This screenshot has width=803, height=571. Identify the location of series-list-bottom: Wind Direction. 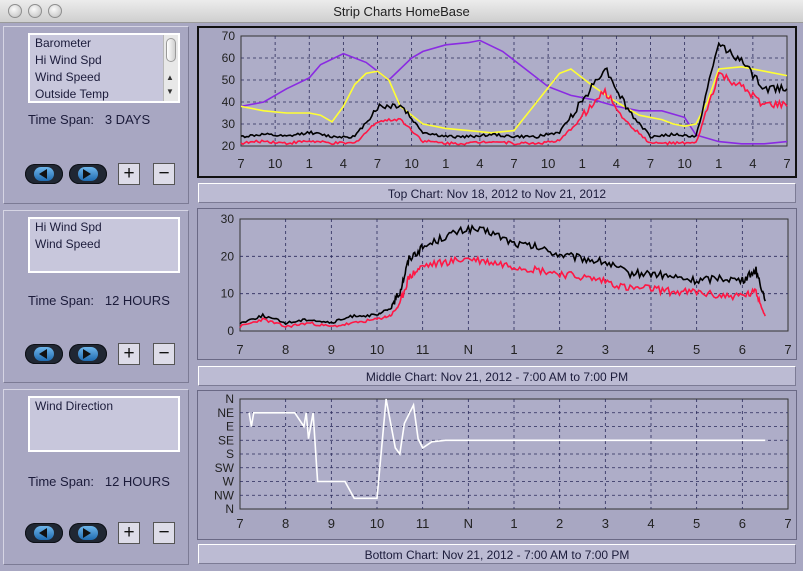
(104, 424).